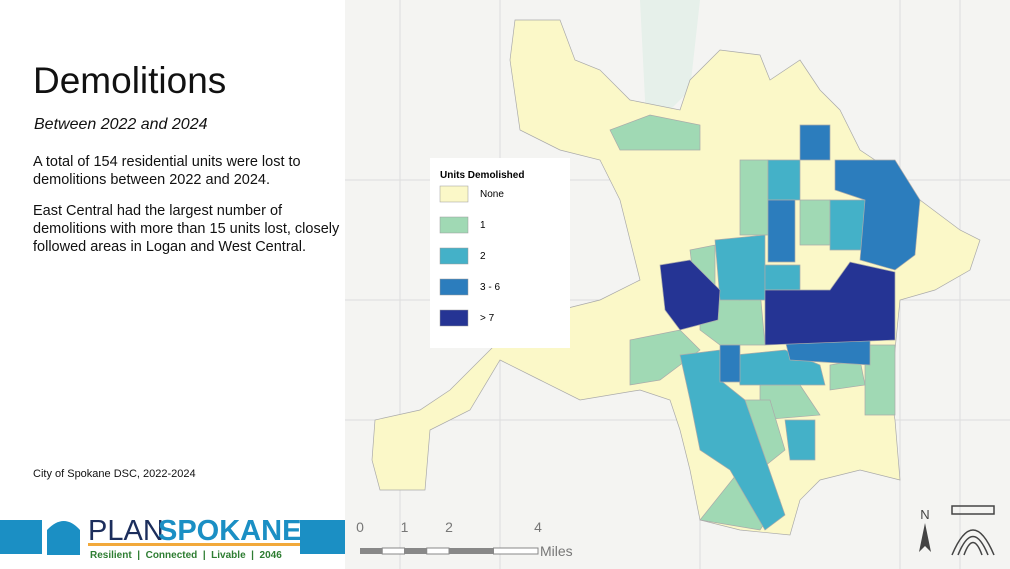 This screenshot has width=1010, height=569. What do you see at coordinates (229, 531) in the screenshot?
I see `logo-spokane: SPOKANE` at bounding box center [229, 531].